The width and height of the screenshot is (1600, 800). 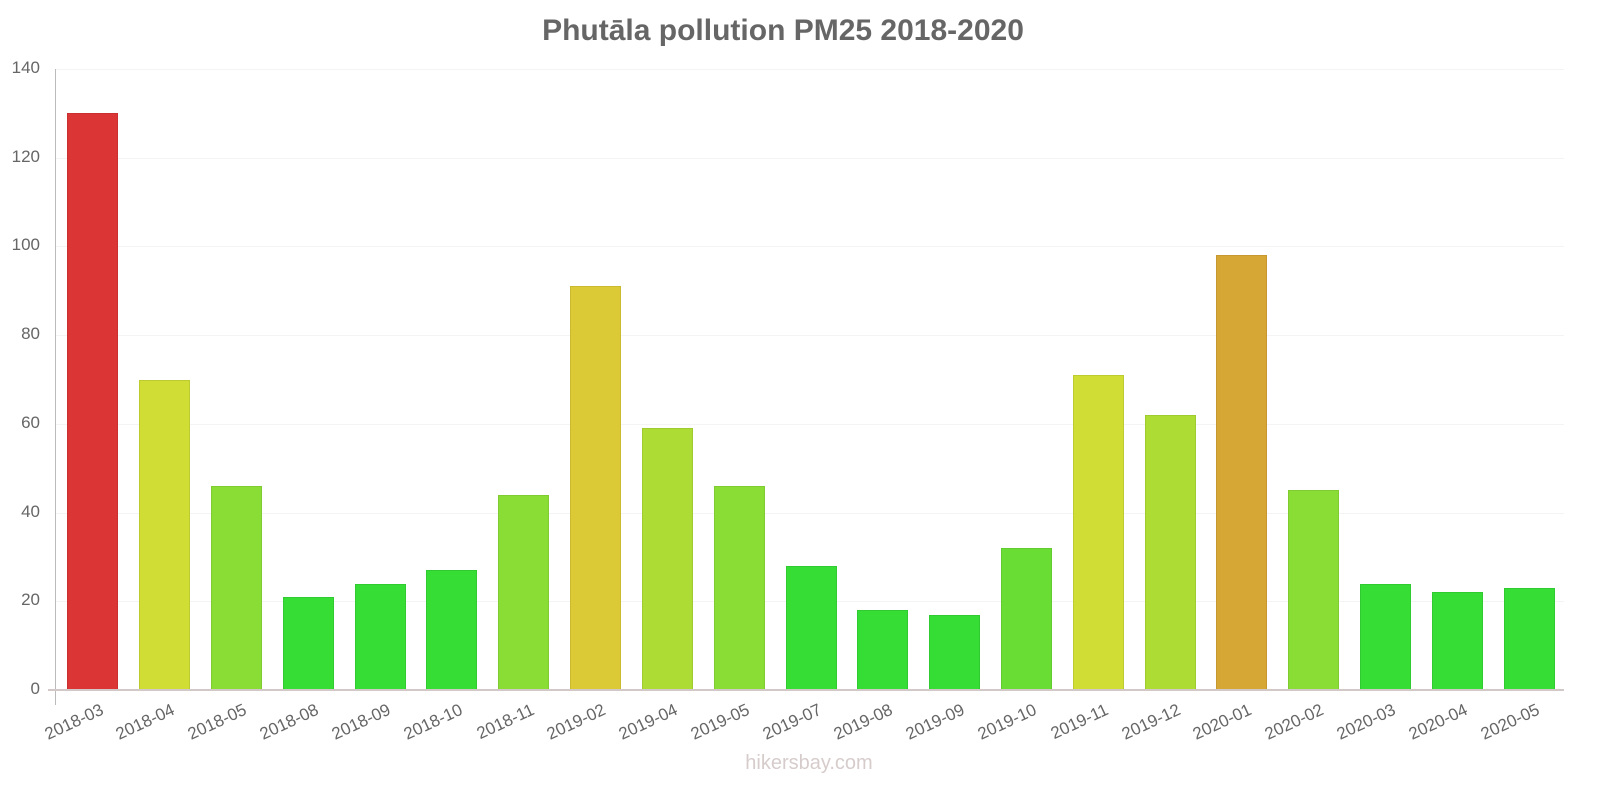 What do you see at coordinates (720, 722) in the screenshot?
I see `x-tick-label: 2019-05` at bounding box center [720, 722].